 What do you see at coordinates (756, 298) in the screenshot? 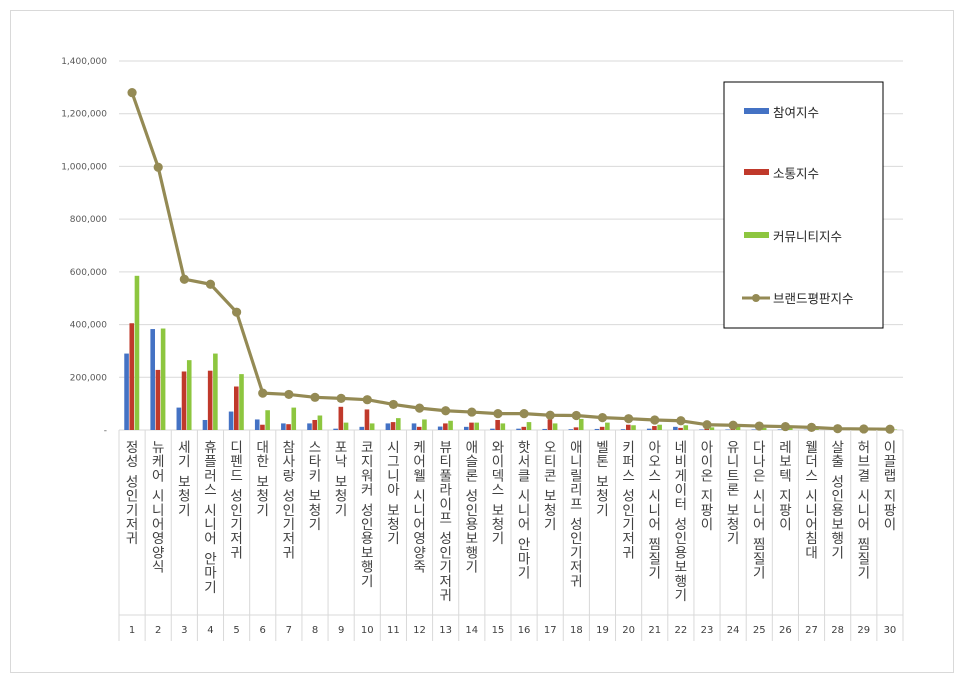
I see `legend-marker` at bounding box center [756, 298].